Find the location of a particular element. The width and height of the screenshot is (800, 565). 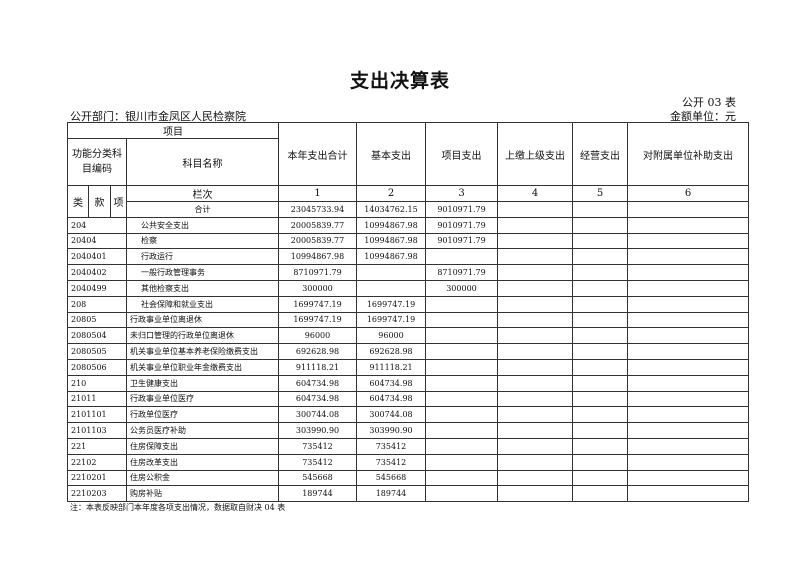

subject-code: 2080506 is located at coordinates (97, 367).